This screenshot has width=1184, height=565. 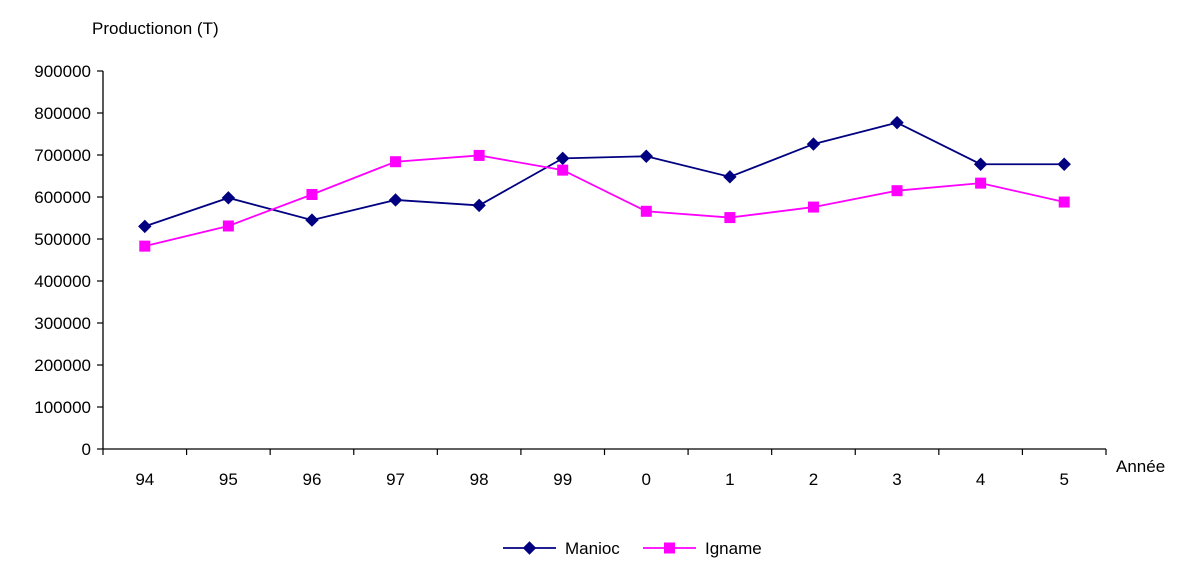 I want to click on legend: Manioc Igname, so click(x=632, y=548).